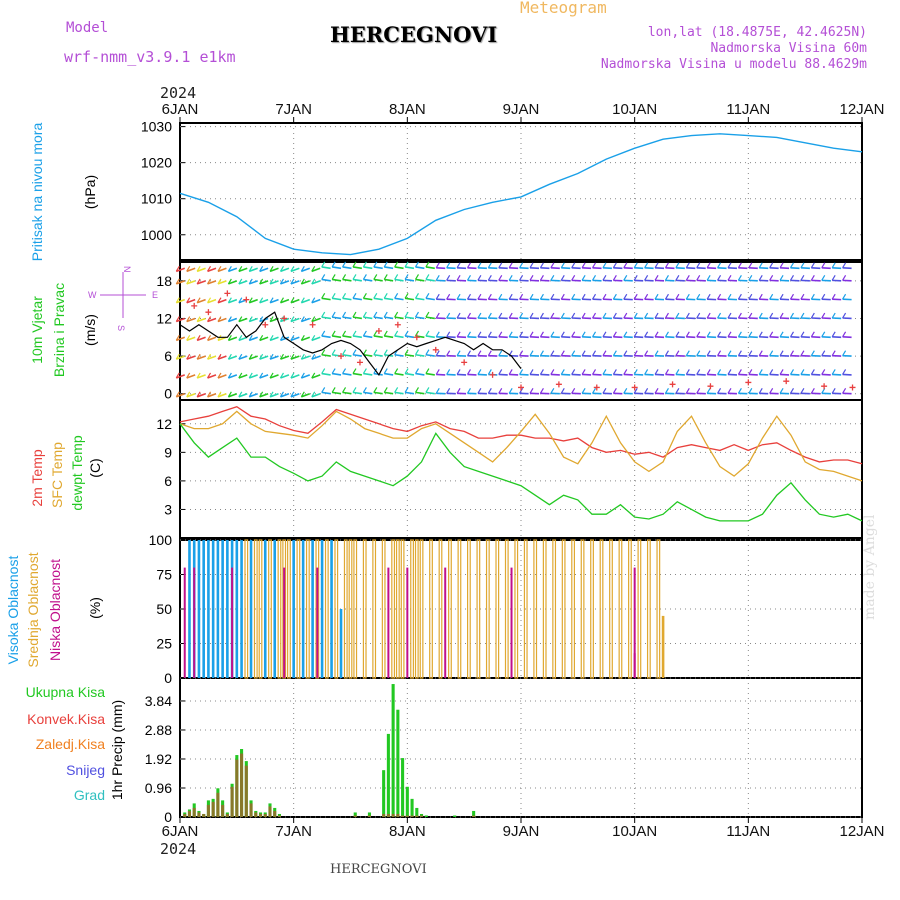  Describe the element at coordinates (164, 318) in the screenshot. I see `y-tick-label: 12` at that location.